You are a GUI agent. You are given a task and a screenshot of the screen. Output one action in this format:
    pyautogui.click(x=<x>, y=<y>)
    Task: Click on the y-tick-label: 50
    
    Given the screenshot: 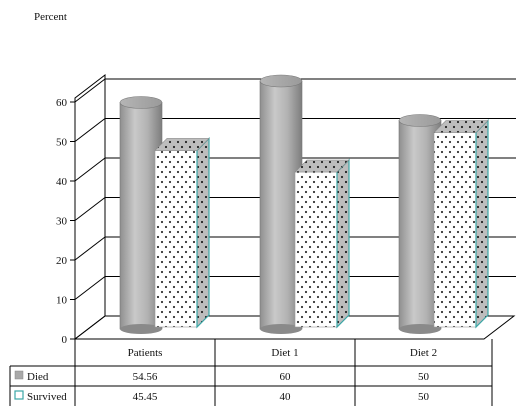 What is the action you would take?
    pyautogui.click(x=62, y=143)
    